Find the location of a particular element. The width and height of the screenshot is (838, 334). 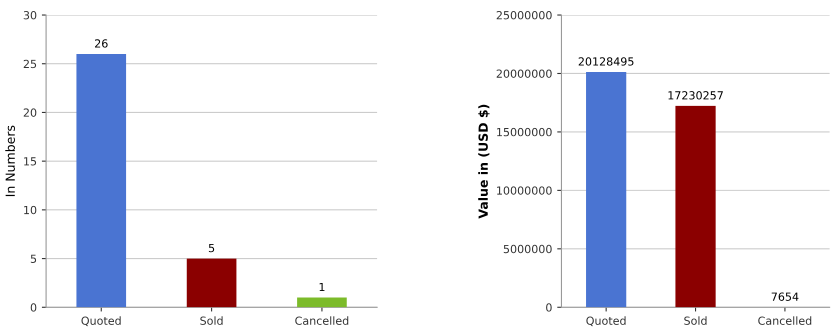

y-tick-label: 5000000 is located at coordinates (528, 249).